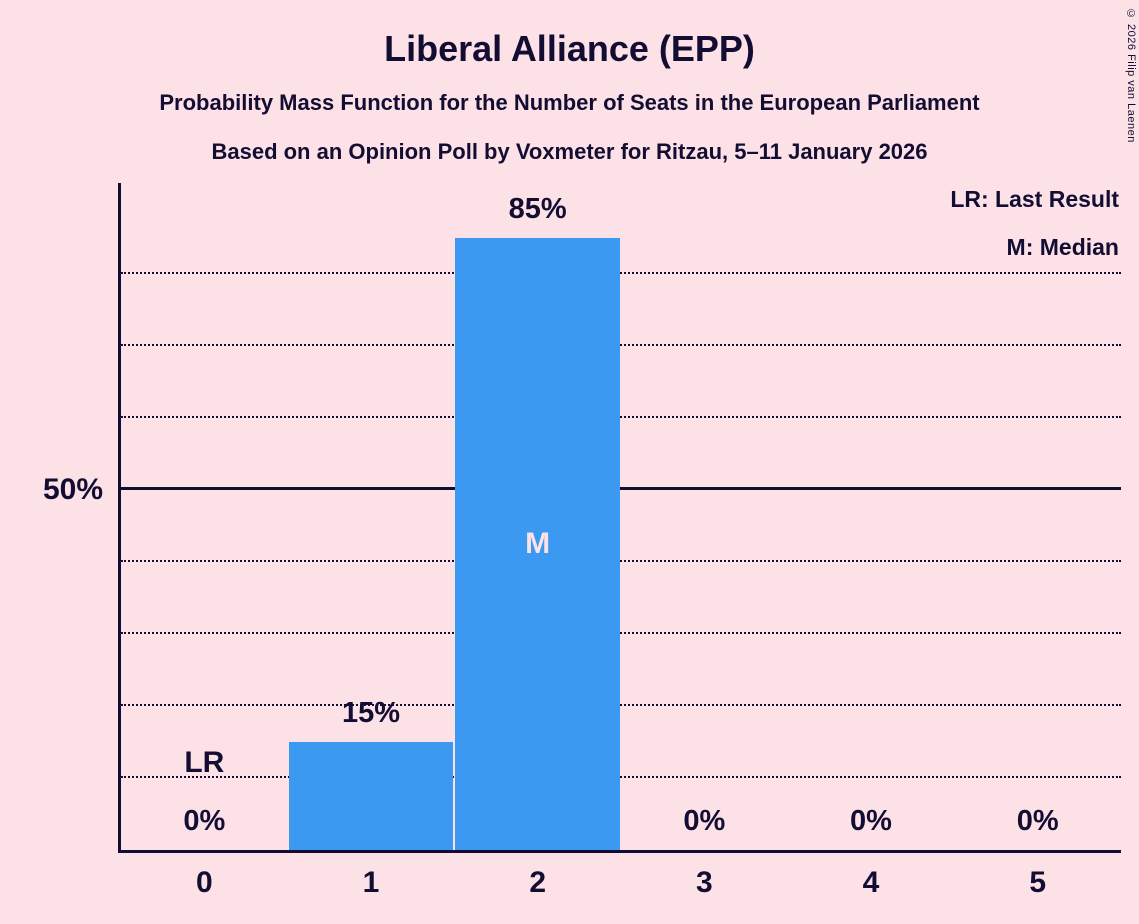 This screenshot has height=924, width=1139. Describe the element at coordinates (1062, 247) in the screenshot. I see `legend-median: M: Median` at that location.